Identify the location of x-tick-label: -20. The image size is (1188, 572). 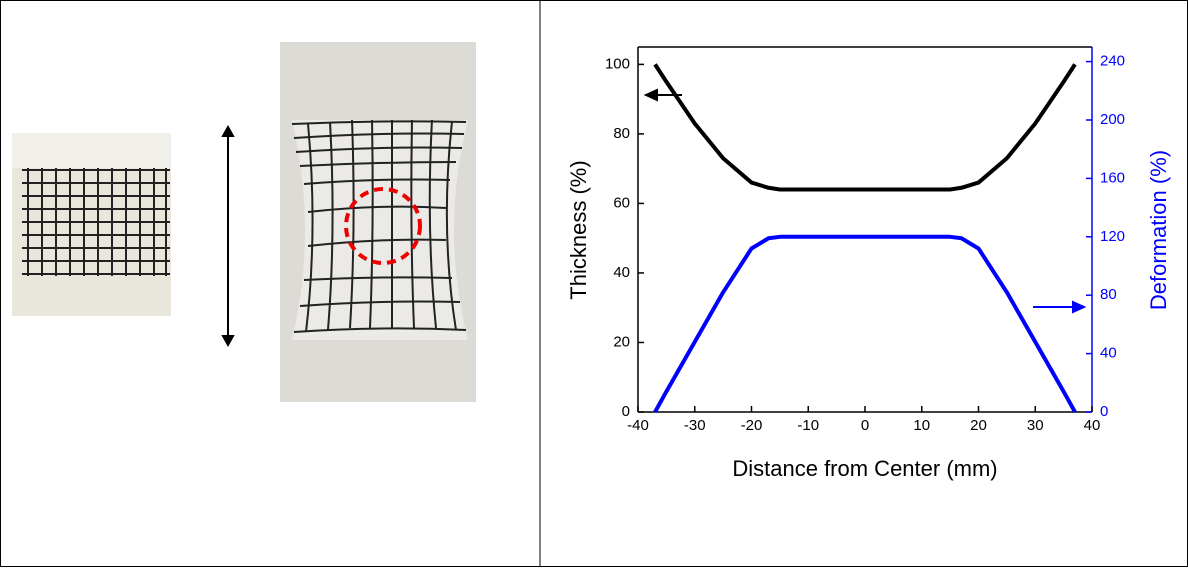
(752, 425).